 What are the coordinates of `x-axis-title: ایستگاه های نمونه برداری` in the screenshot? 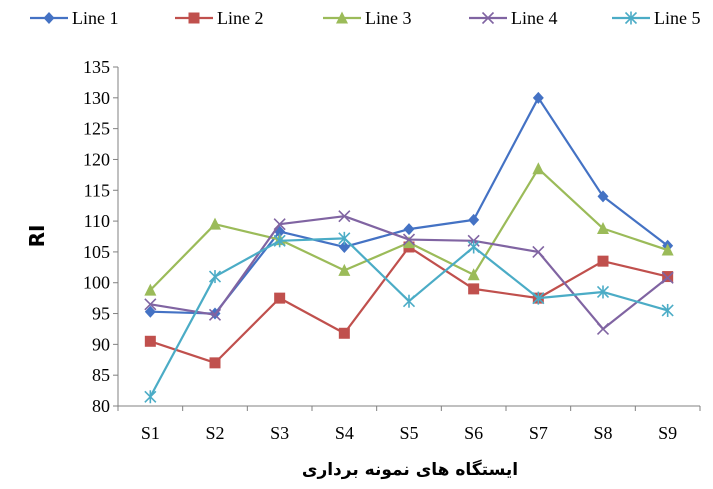 It's located at (410, 469).